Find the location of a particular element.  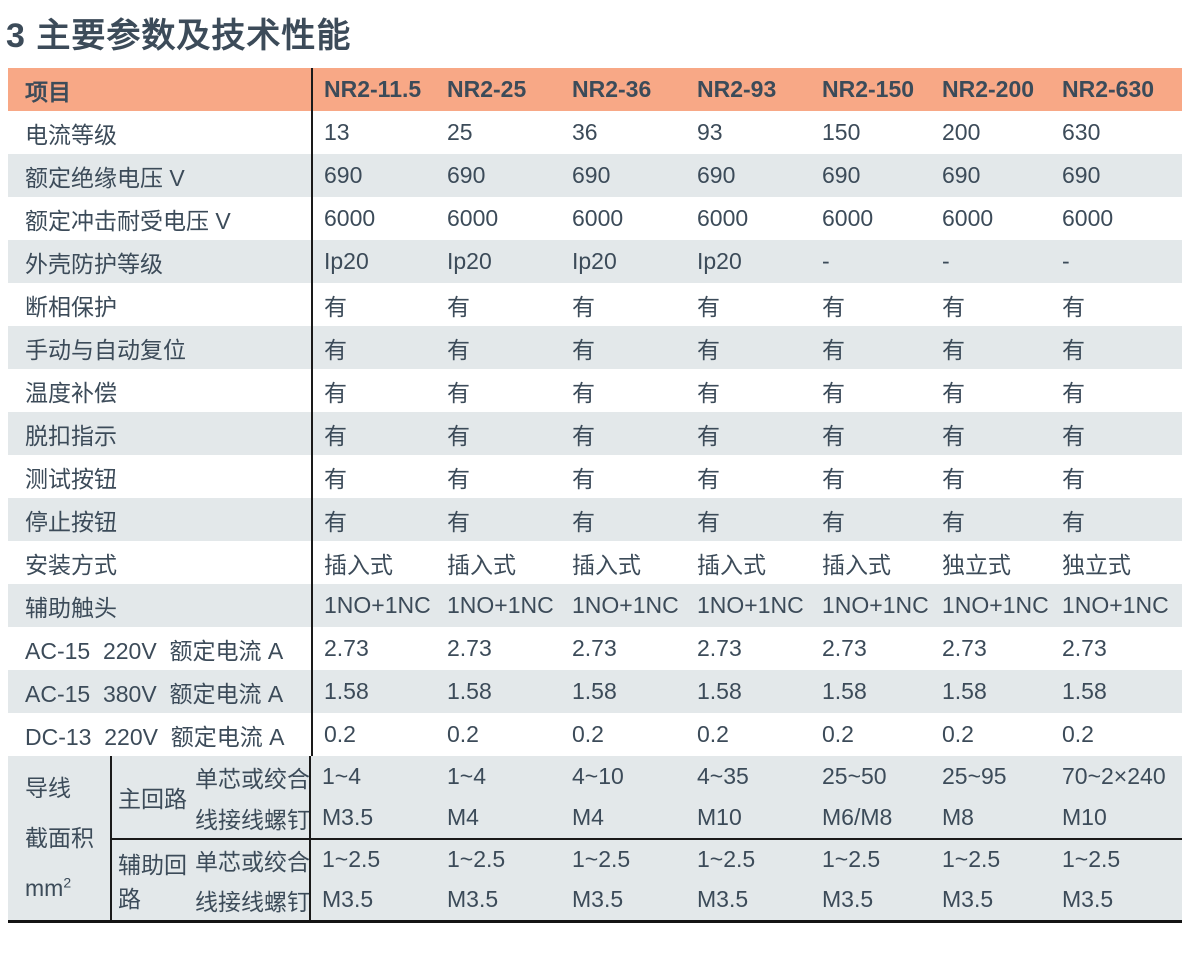

wire-cell-value: 4~35 is located at coordinates (723, 776).